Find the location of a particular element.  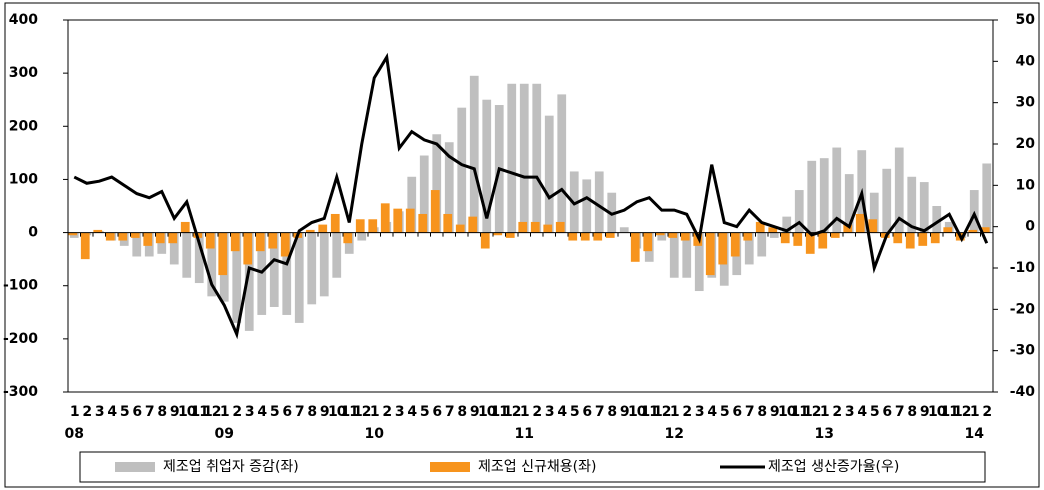

y2-tick-label: 0 is located at coordinates (1030, 227).